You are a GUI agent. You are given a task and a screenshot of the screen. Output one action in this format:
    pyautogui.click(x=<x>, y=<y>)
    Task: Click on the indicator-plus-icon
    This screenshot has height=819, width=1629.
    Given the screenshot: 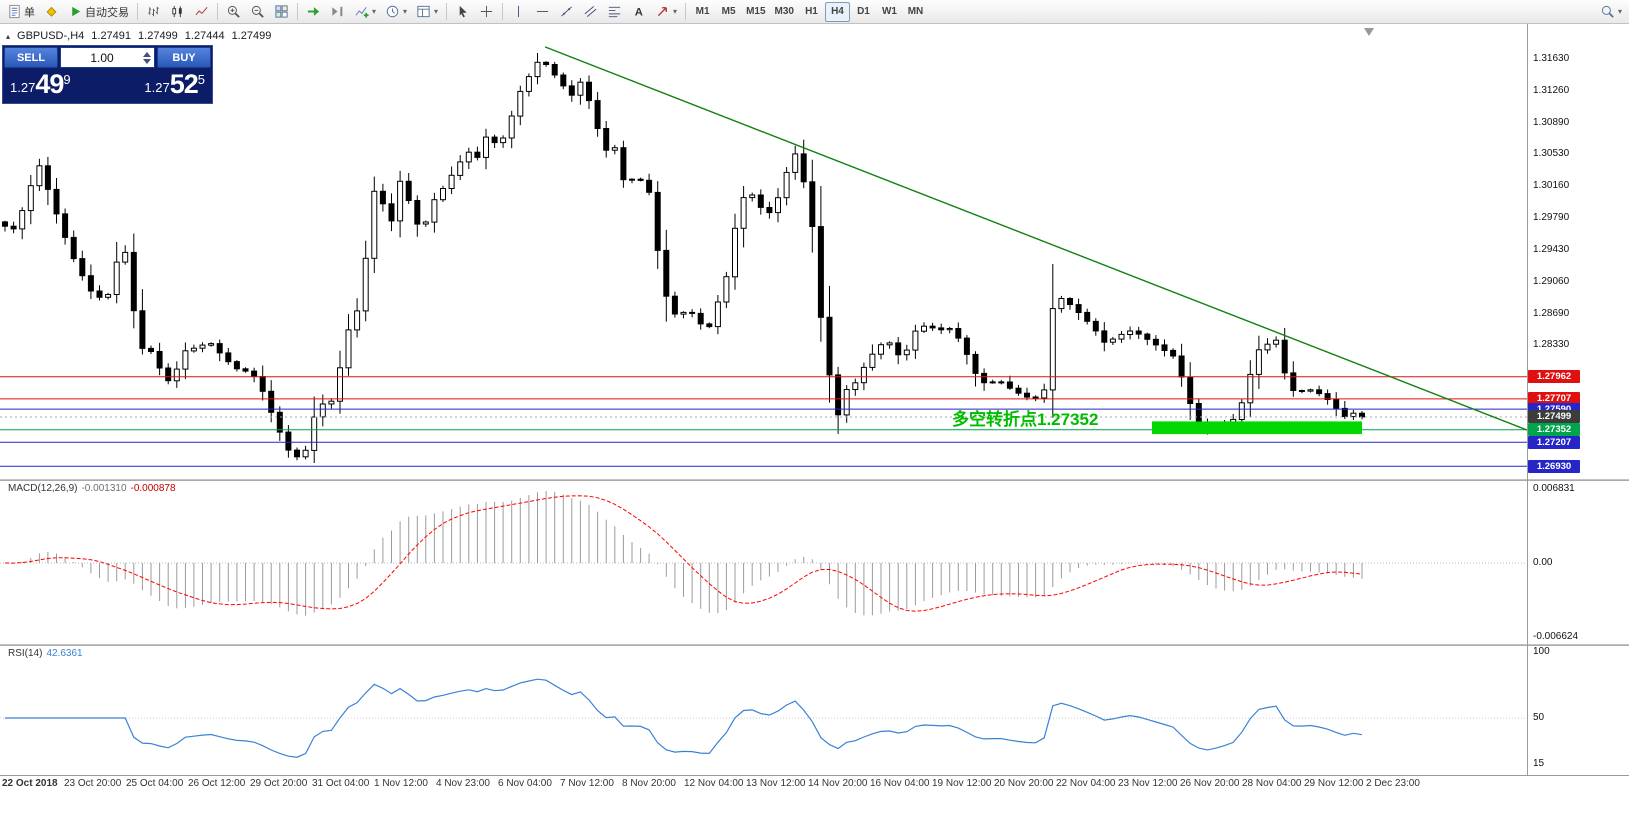 What is the action you would take?
    pyautogui.click(x=361, y=11)
    